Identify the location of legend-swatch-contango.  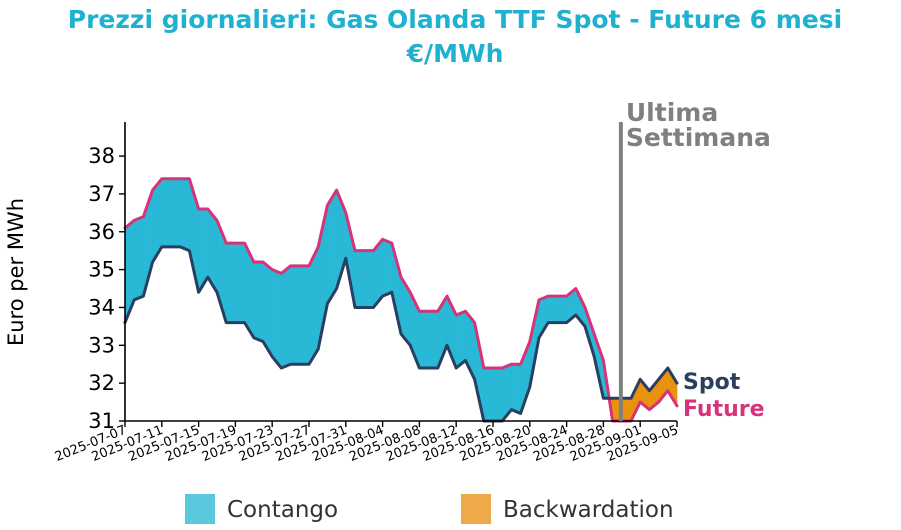
(200, 509).